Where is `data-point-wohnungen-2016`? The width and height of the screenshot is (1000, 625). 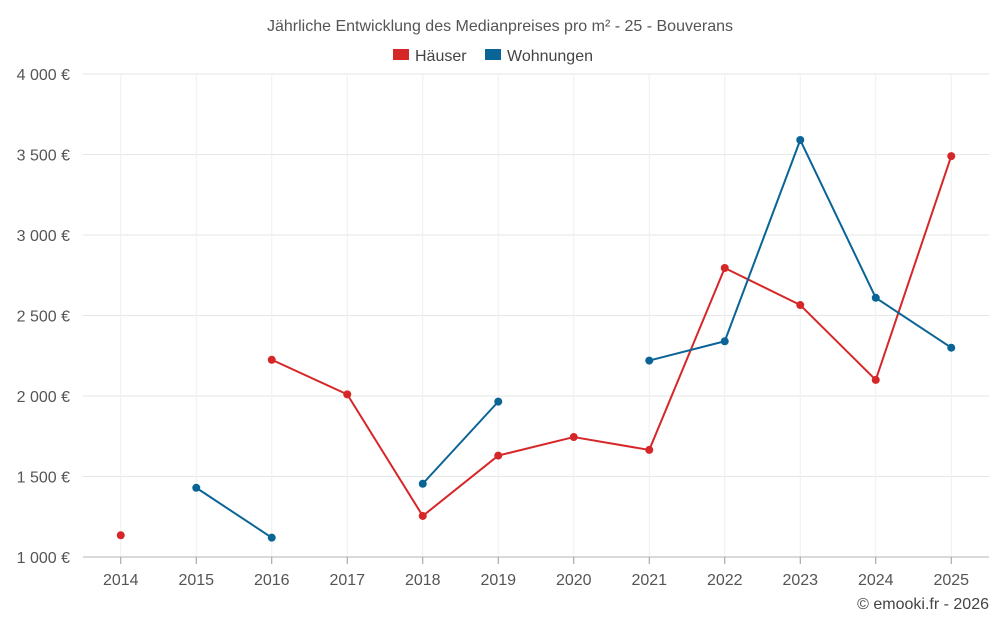 data-point-wohnungen-2016 is located at coordinates (271, 537).